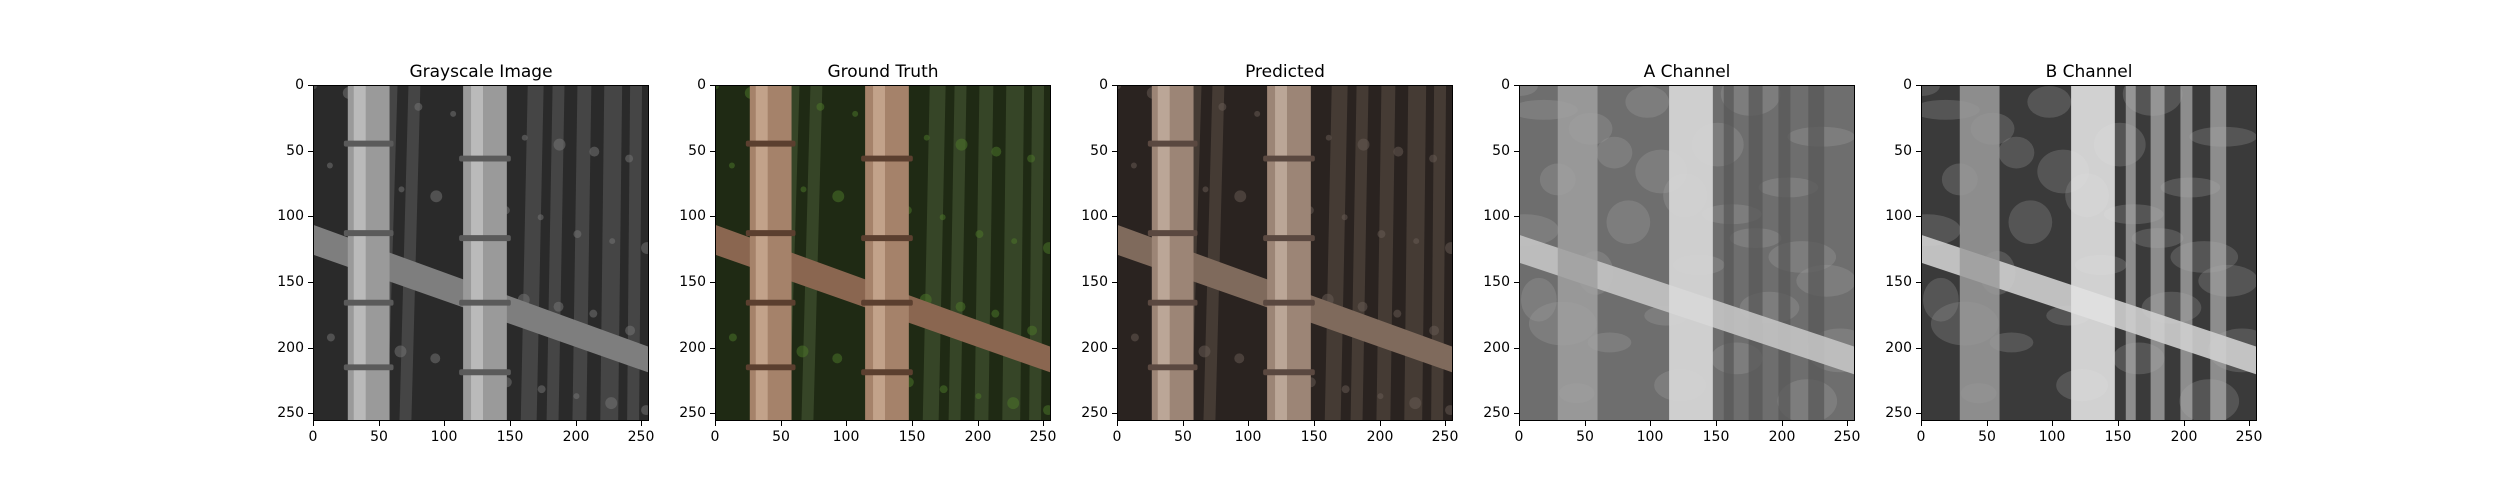 The height and width of the screenshot is (500, 2500). I want to click on predicted-image-svg, so click(1285, 253).